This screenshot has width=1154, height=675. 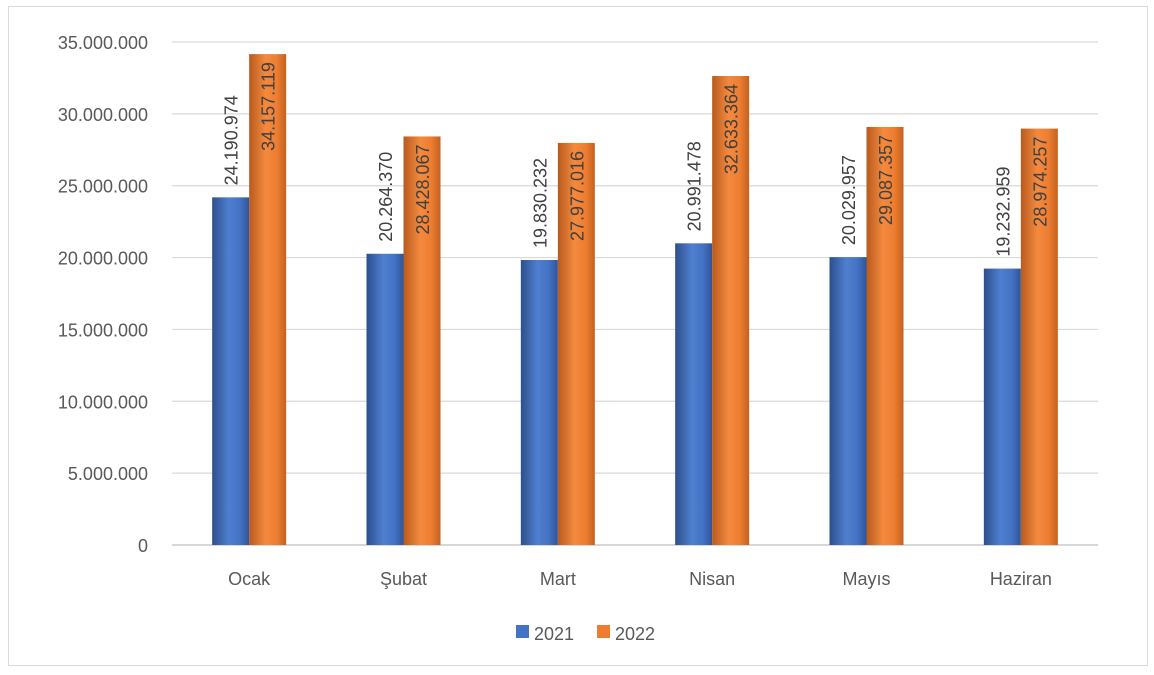 What do you see at coordinates (635, 634) in the screenshot?
I see `legend-label-2022: 2022` at bounding box center [635, 634].